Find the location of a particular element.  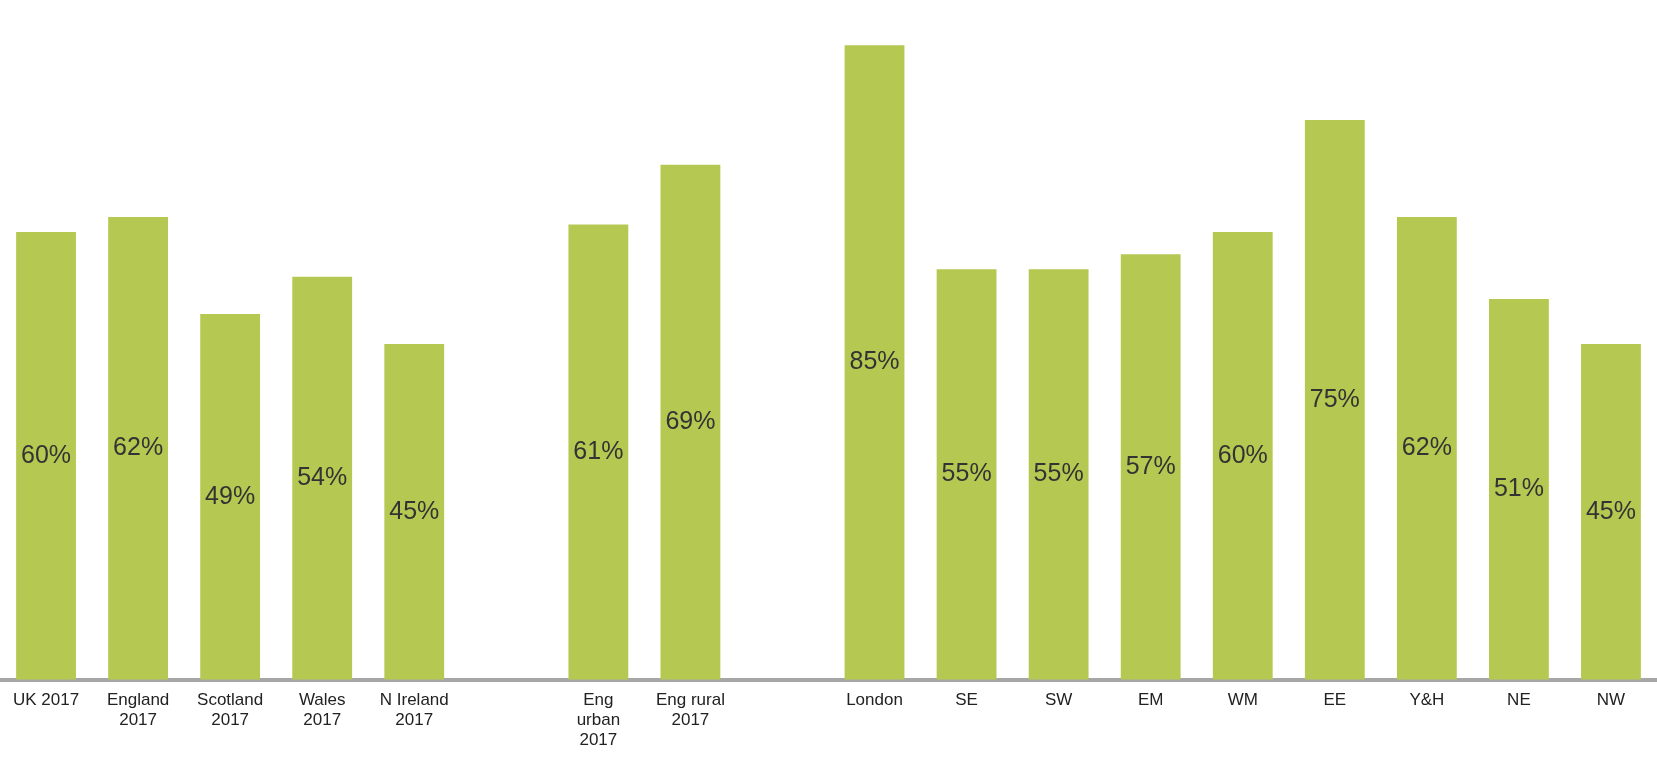

data-label: 61% is located at coordinates (598, 450).